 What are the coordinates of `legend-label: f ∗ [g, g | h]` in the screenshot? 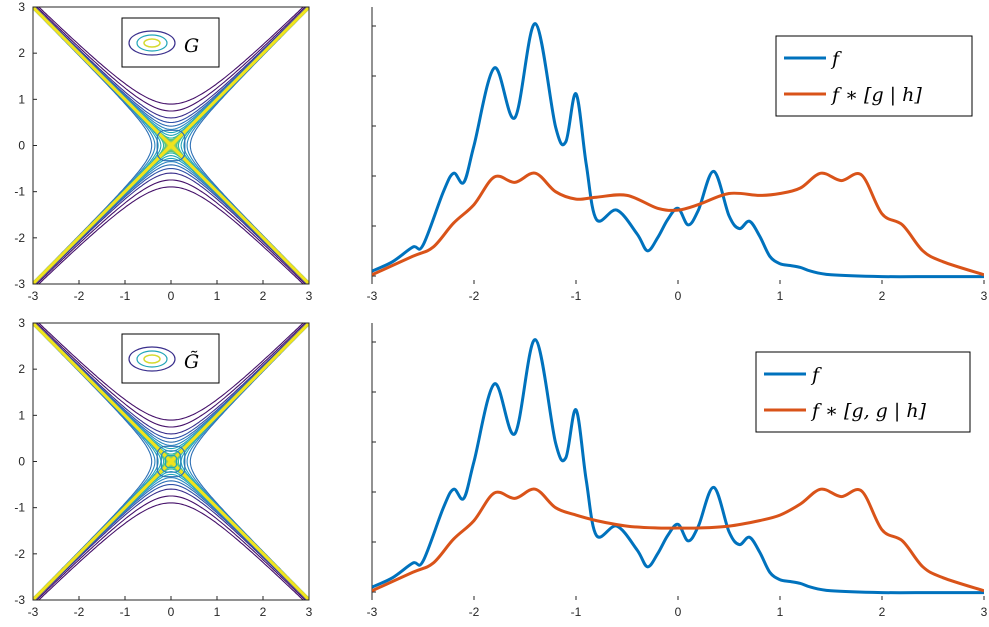 It's located at (868, 411).